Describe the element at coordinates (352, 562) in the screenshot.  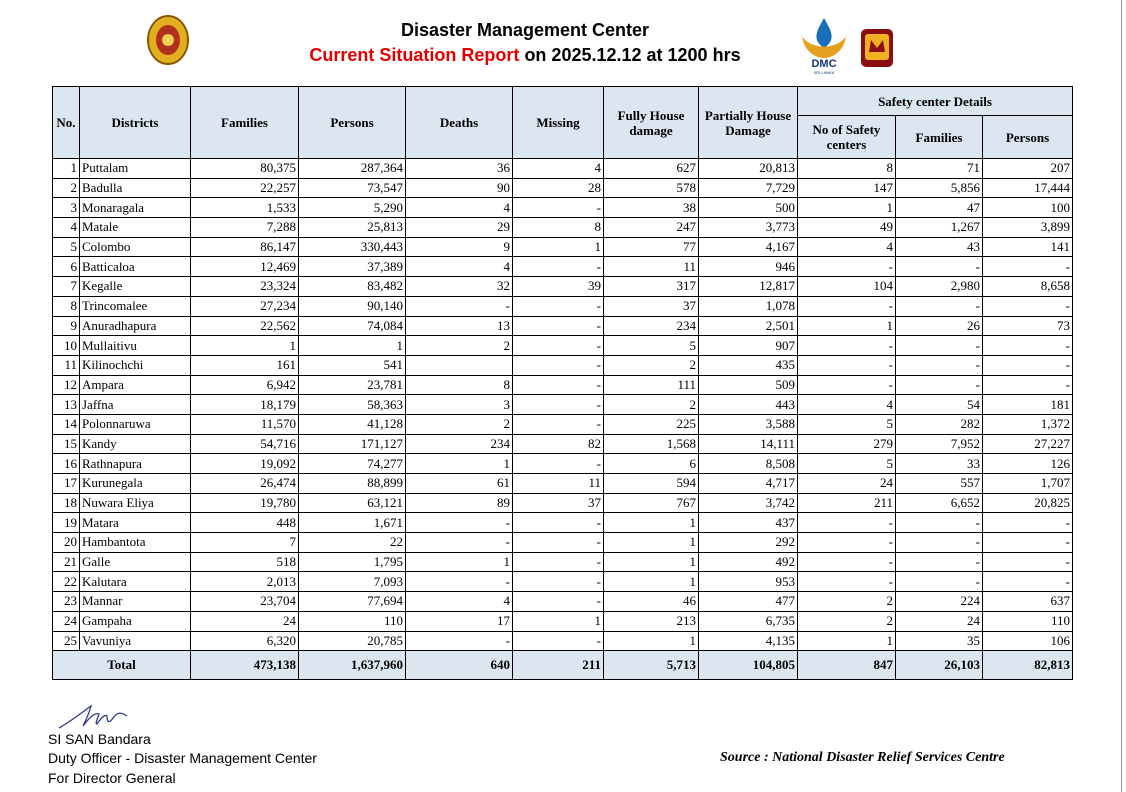
I see `cell: 1,795` at that location.